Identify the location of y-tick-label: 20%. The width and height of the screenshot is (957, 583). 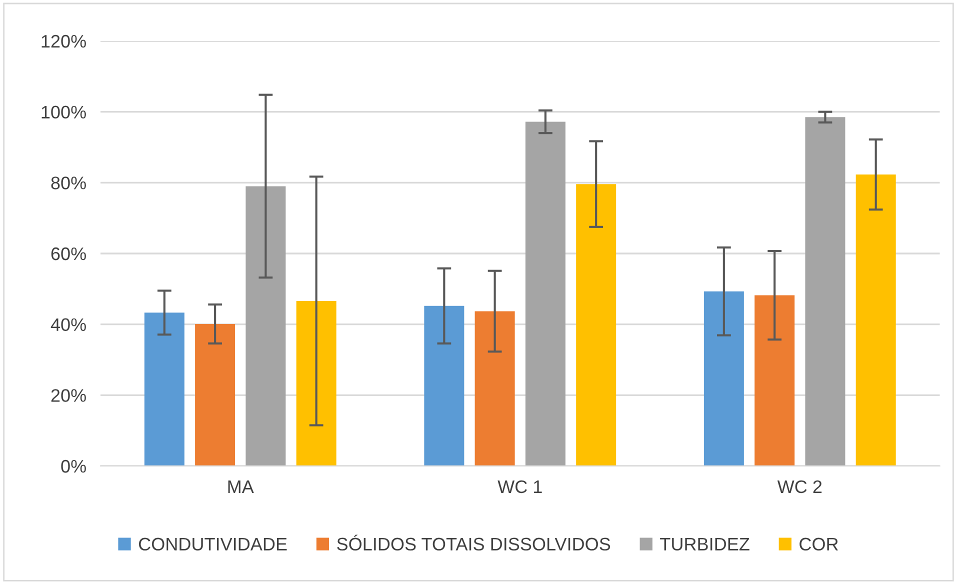
(68, 395).